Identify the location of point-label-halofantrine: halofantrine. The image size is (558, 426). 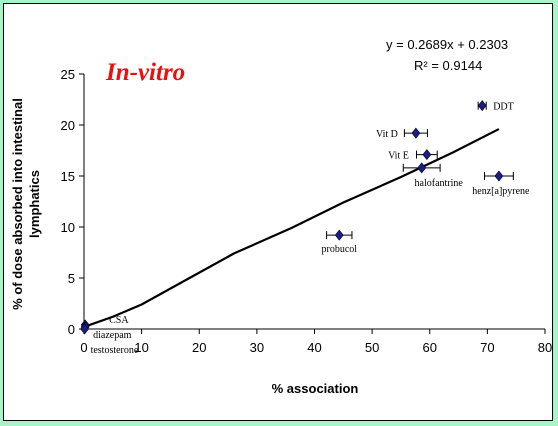
(439, 183).